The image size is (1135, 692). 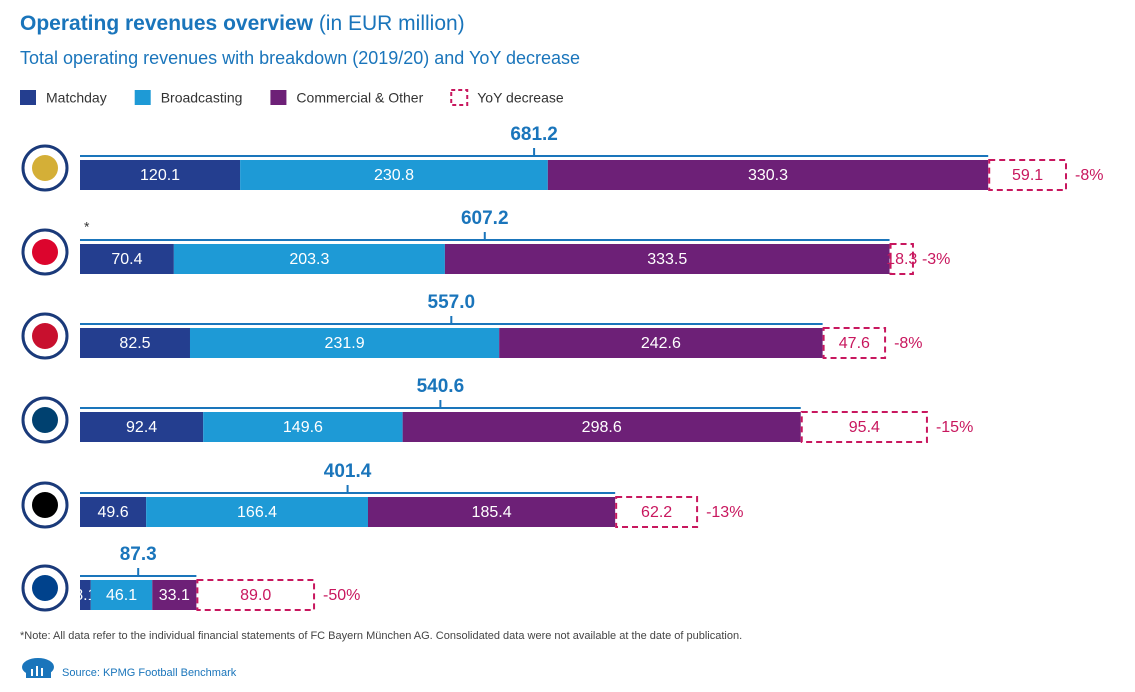 I want to click on bar-label: 46.1, so click(x=121, y=595).